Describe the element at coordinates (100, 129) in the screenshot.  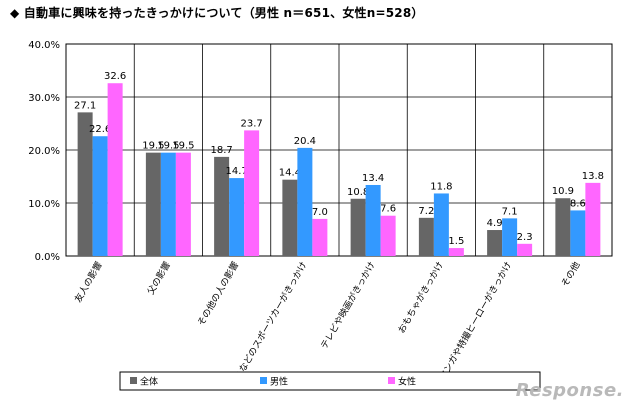
I see `data-label: 22.6` at that location.